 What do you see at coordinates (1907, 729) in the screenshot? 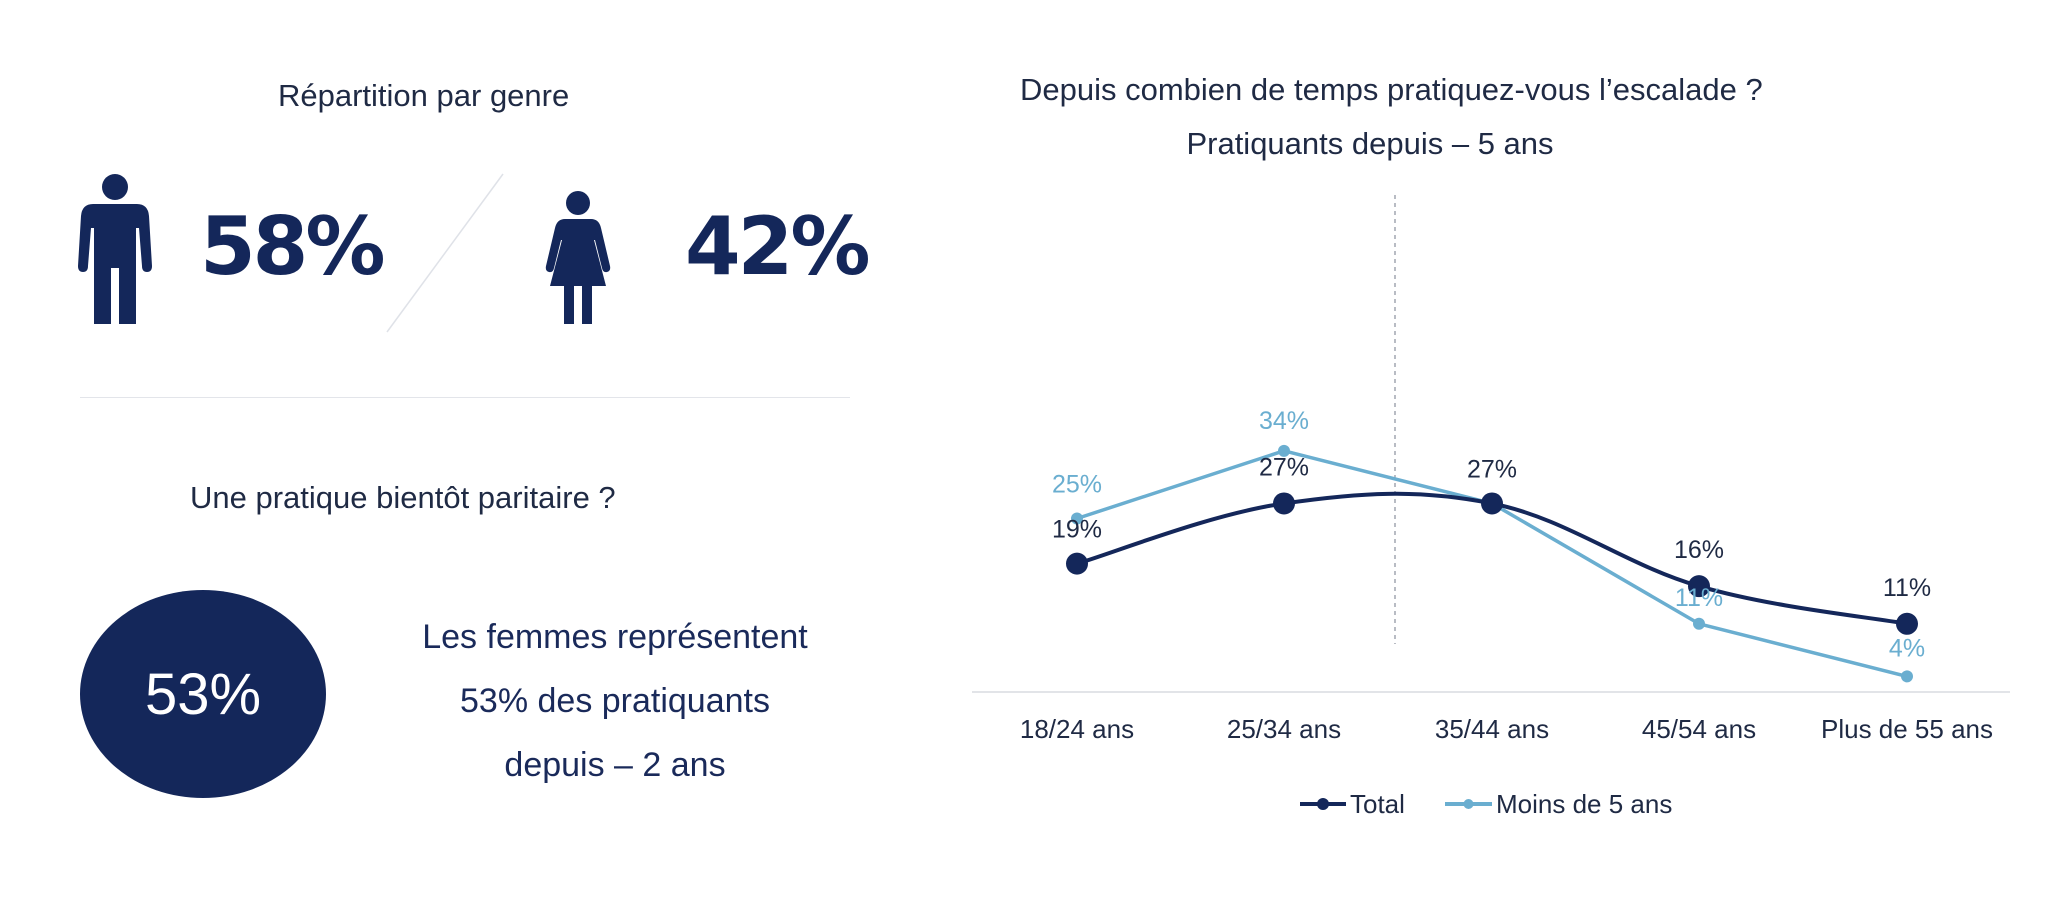
I see `x-tick-label: Plus de 55 ans` at bounding box center [1907, 729].